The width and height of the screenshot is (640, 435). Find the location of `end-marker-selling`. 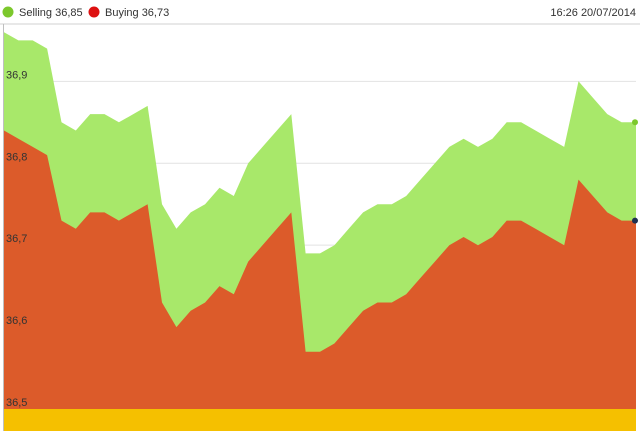

end-marker-selling is located at coordinates (635, 122).